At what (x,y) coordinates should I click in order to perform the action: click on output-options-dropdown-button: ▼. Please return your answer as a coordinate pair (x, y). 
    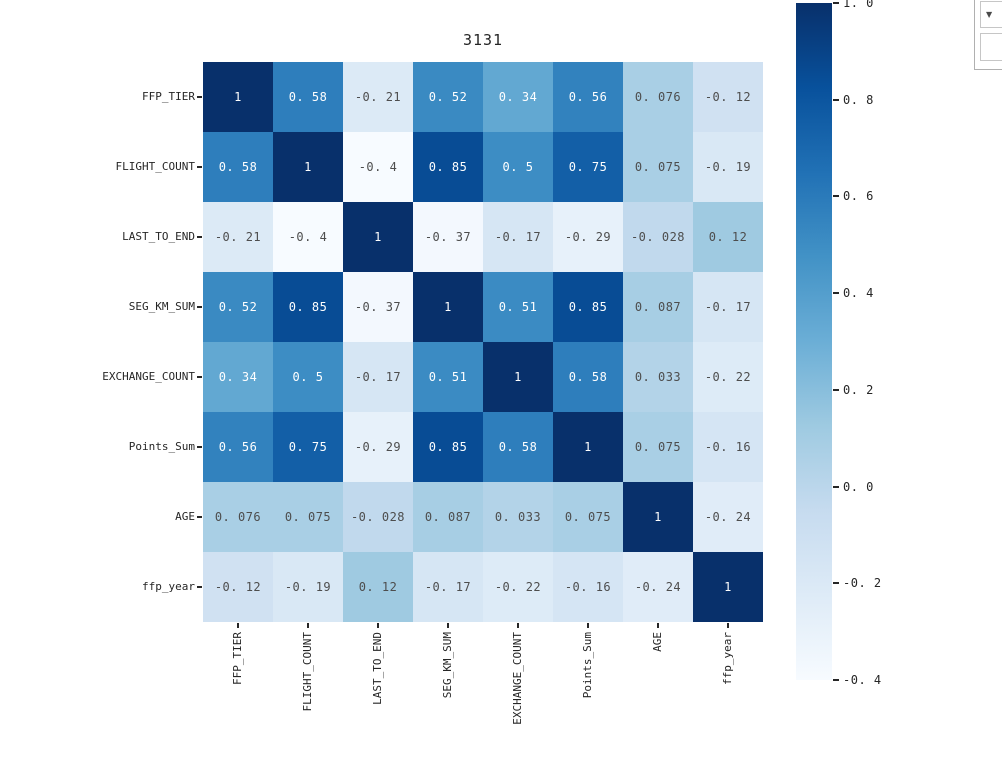
    Looking at the image, I should click on (991, 14).